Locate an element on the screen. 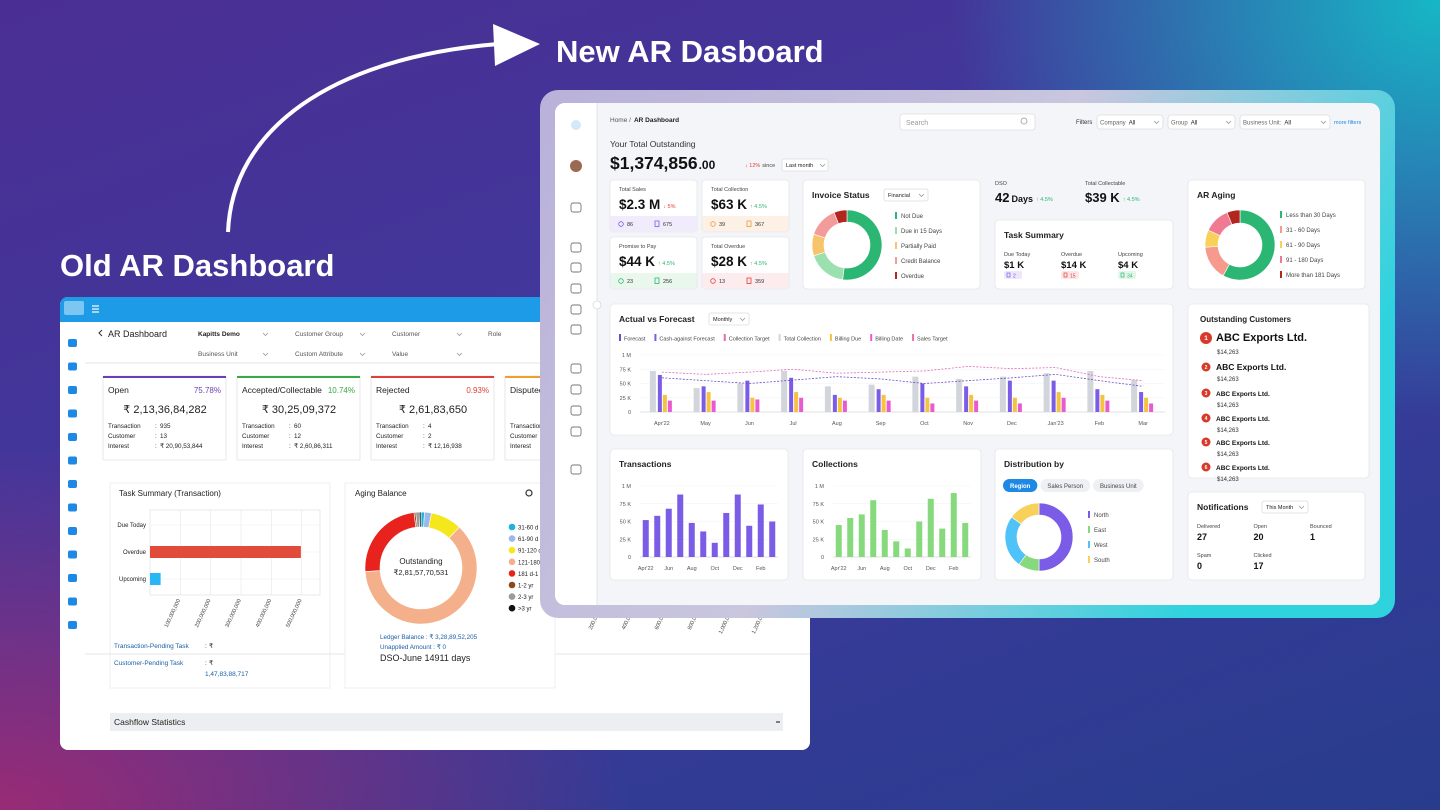 Image resolution: width=1440 pixels, height=810 pixels. label: Partially Paid is located at coordinates (918, 247).